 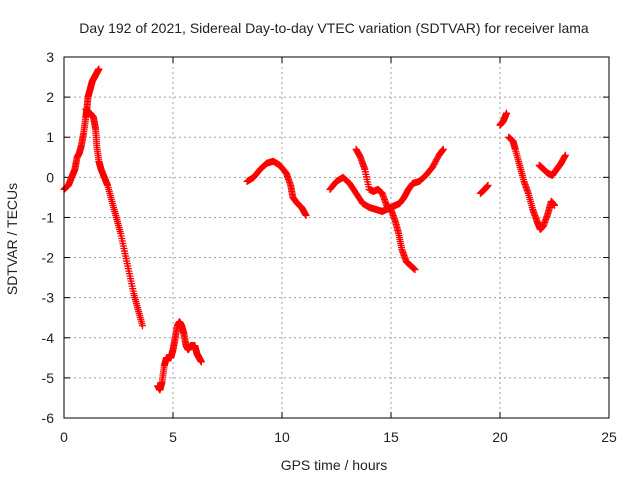 What do you see at coordinates (48, 418) in the screenshot?
I see `y-tick-label: -6` at bounding box center [48, 418].